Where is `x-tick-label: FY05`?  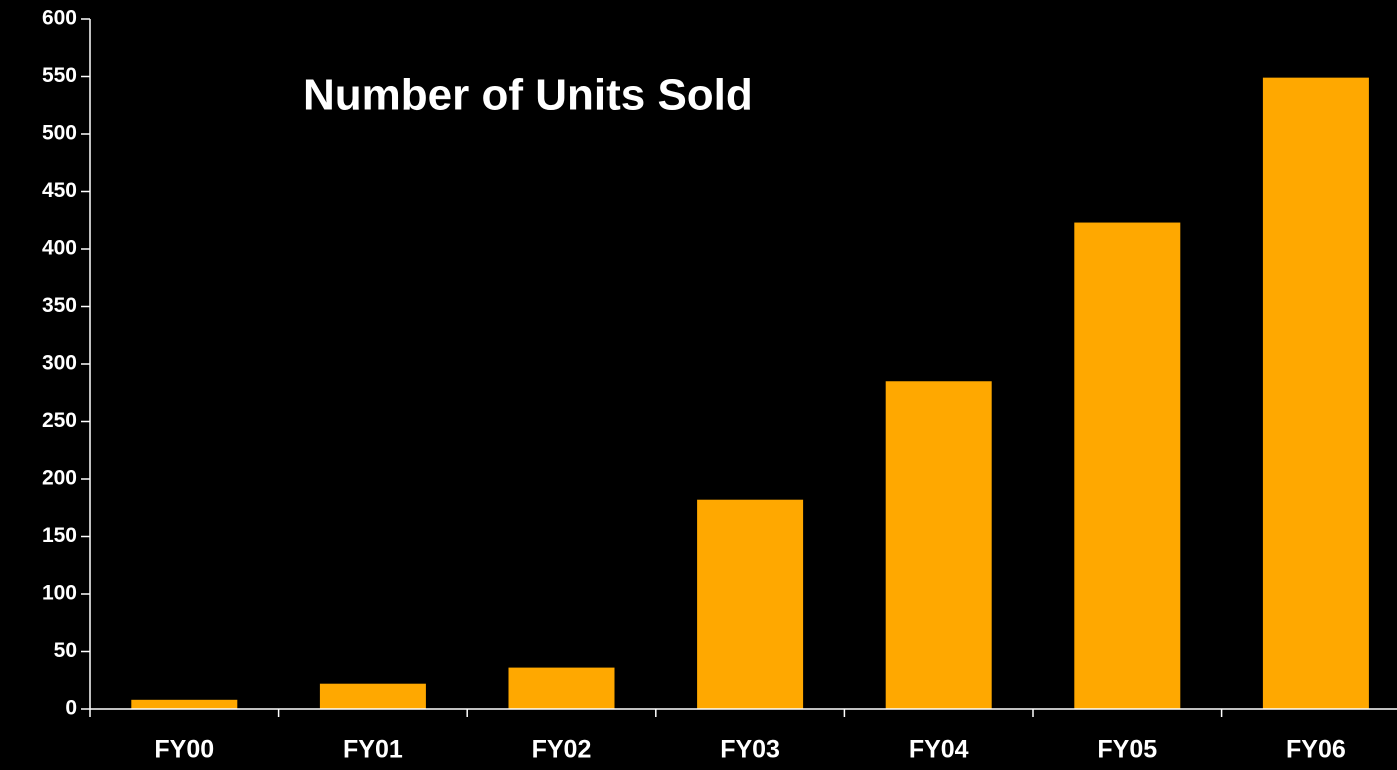 x-tick-label: FY05 is located at coordinates (1127, 750).